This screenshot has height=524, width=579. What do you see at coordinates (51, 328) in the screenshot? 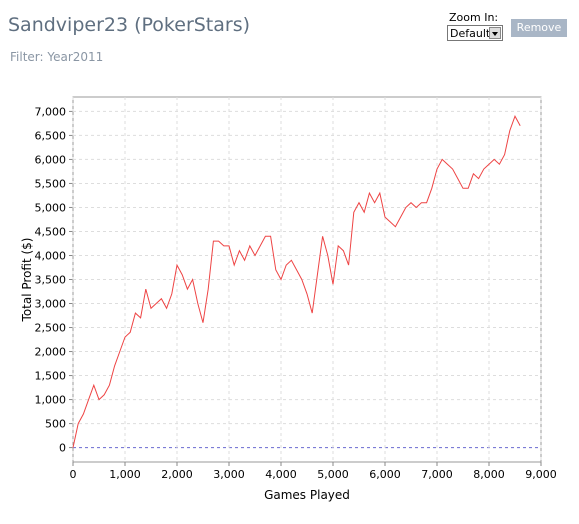
I see `y-tick-label: 2,500` at bounding box center [51, 328].